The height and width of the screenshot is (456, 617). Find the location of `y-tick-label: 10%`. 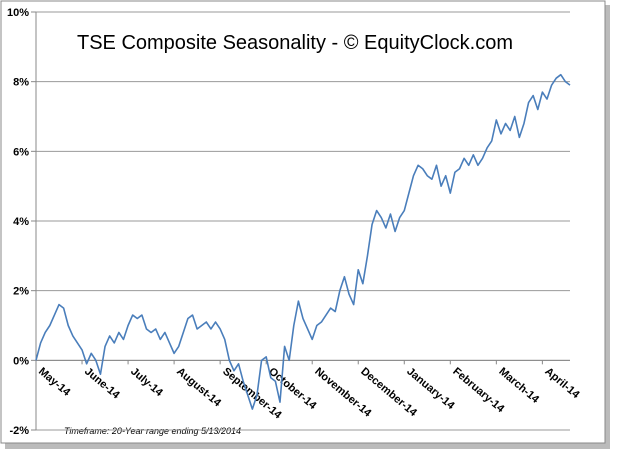

y-tick-label: 10% is located at coordinates (18, 13).